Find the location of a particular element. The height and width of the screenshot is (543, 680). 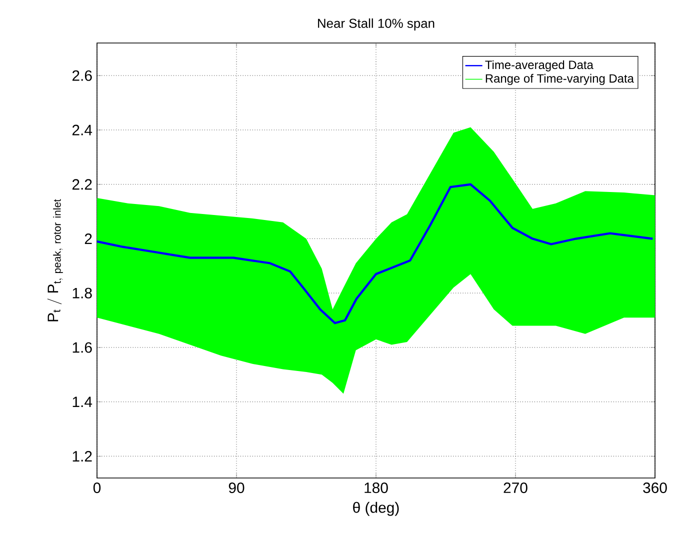

y-tick-label: 2.2 is located at coordinates (82, 184).